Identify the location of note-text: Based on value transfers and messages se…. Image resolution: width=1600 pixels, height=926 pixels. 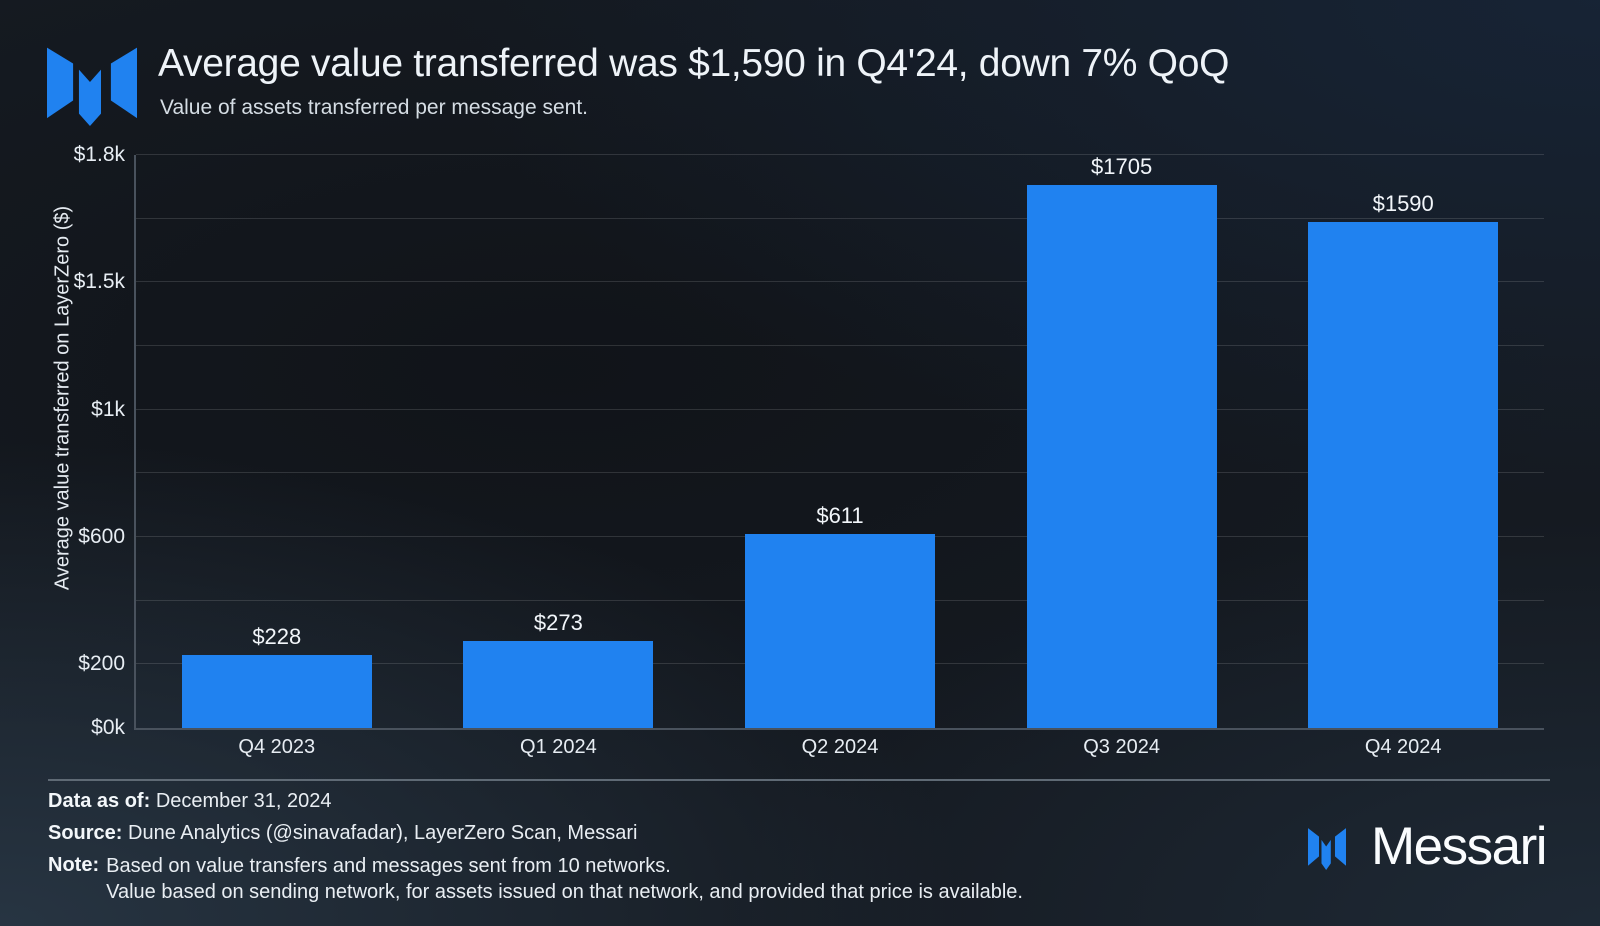
(564, 879).